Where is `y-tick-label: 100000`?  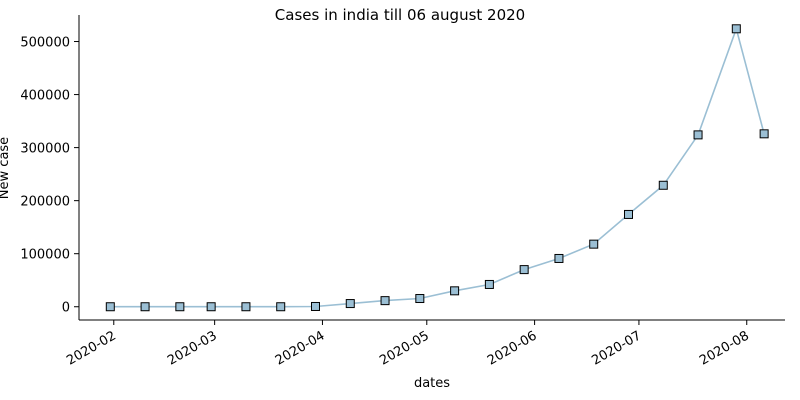
y-tick-label: 100000 is located at coordinates (45, 255).